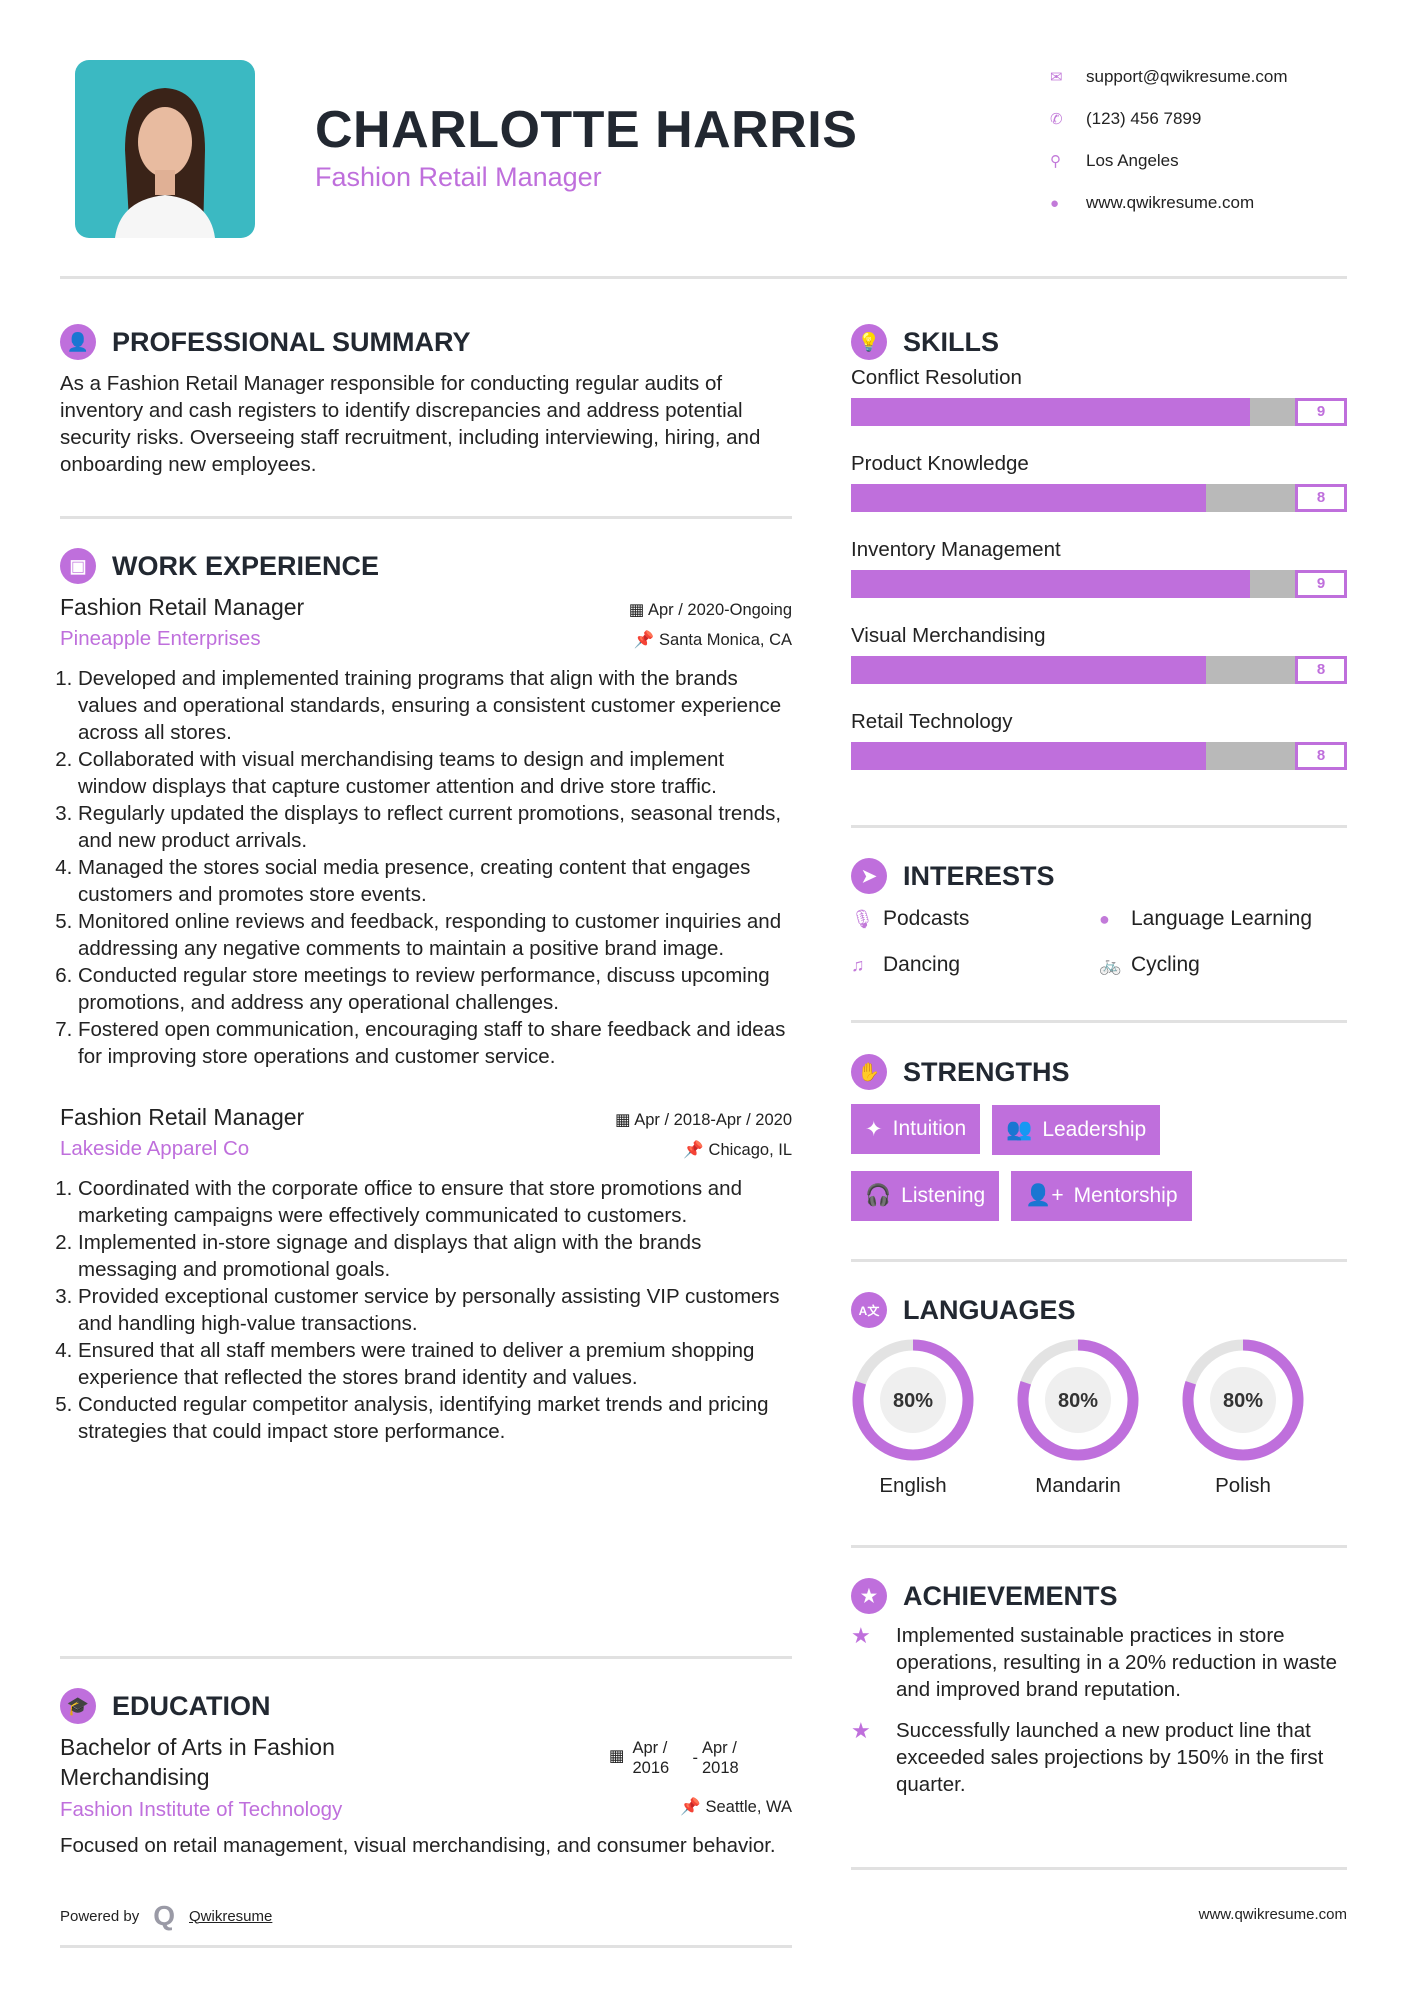  Describe the element at coordinates (1169, 203) in the screenshot. I see `contact-website: ● www.qwikresume.com` at that location.